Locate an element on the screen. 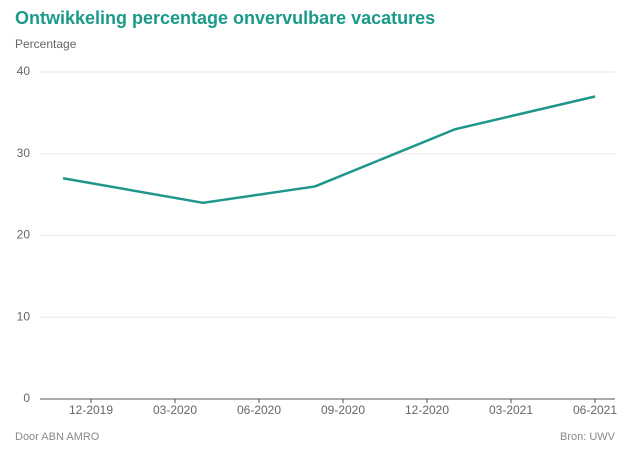  y-tick-label: 40 is located at coordinates (24, 71).